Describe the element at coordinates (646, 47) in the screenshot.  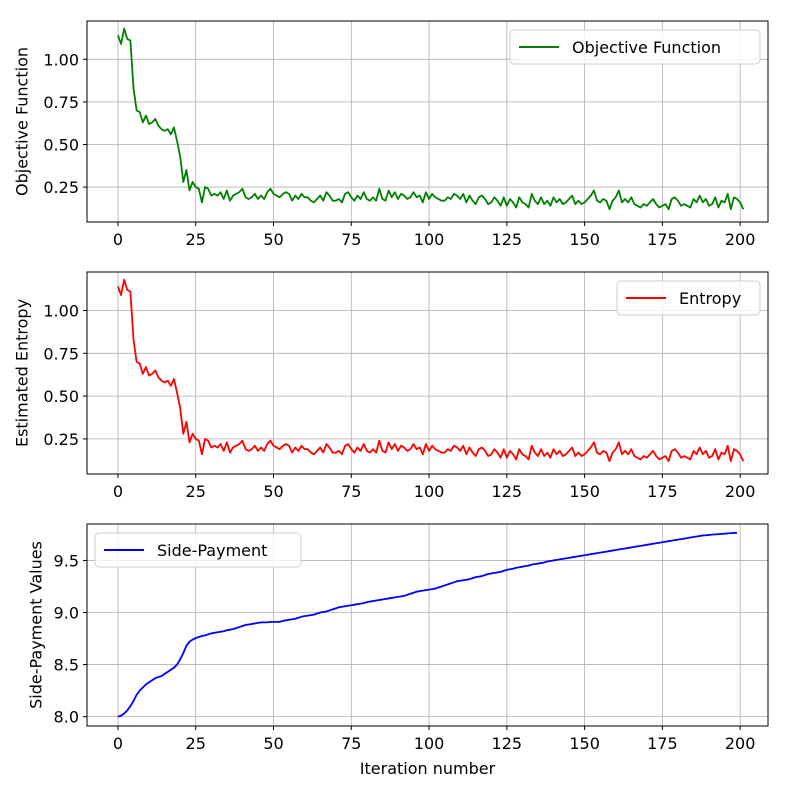
I see `legend-label: Objective Function` at that location.